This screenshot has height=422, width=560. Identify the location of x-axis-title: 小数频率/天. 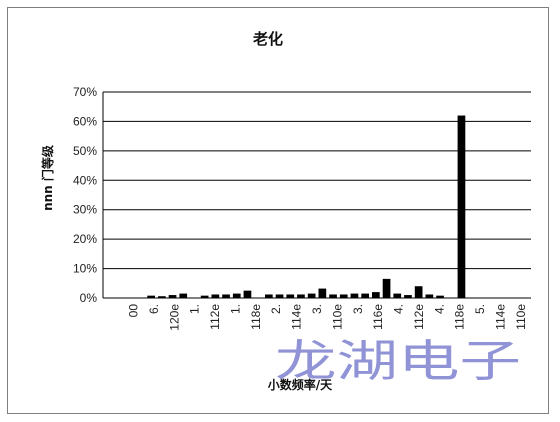
(300, 384).